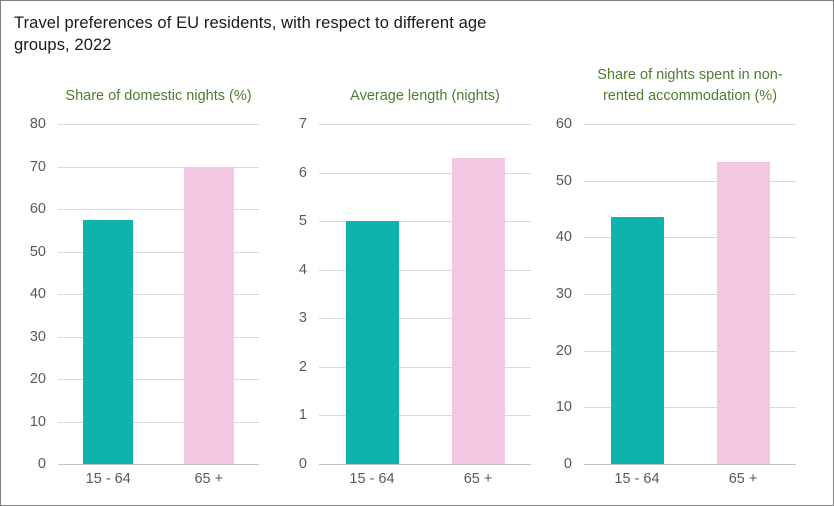  Describe the element at coordinates (63, 44) in the screenshot. I see `figure-title-line2: groups, 2022` at that location.